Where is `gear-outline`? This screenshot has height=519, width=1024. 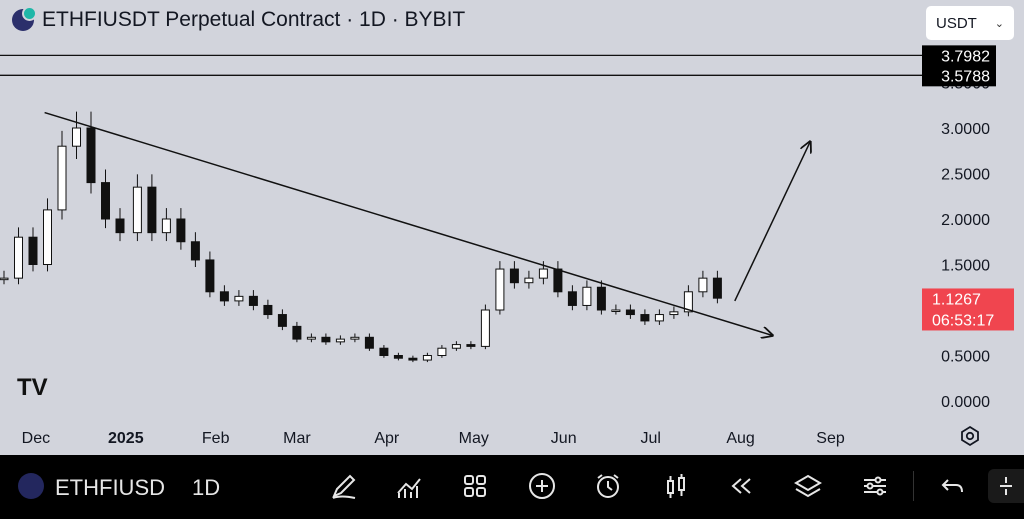 gear-outline is located at coordinates (970, 436).